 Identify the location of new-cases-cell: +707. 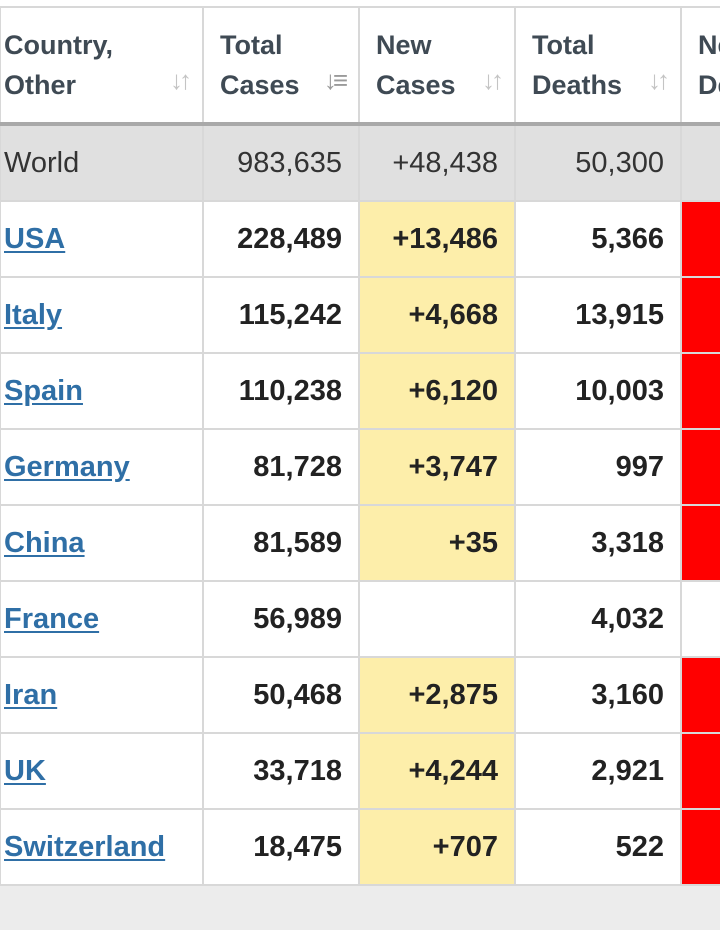
(437, 847).